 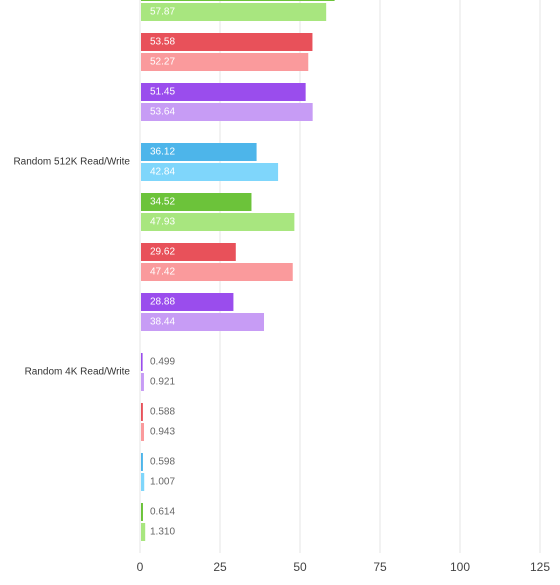 What do you see at coordinates (220, 567) in the screenshot?
I see `x-tick-label: 25` at bounding box center [220, 567].